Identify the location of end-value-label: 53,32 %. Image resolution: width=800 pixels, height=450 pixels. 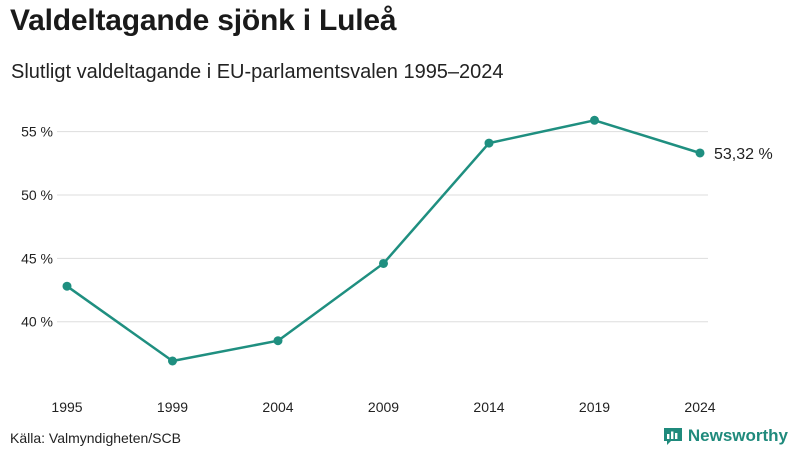
(743, 154).